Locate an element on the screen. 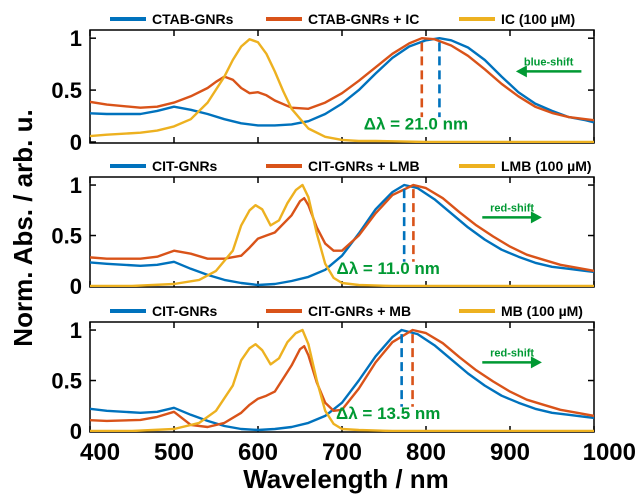 The width and height of the screenshot is (643, 496). legend-label: LMB (100 µM) is located at coordinates (546, 166).